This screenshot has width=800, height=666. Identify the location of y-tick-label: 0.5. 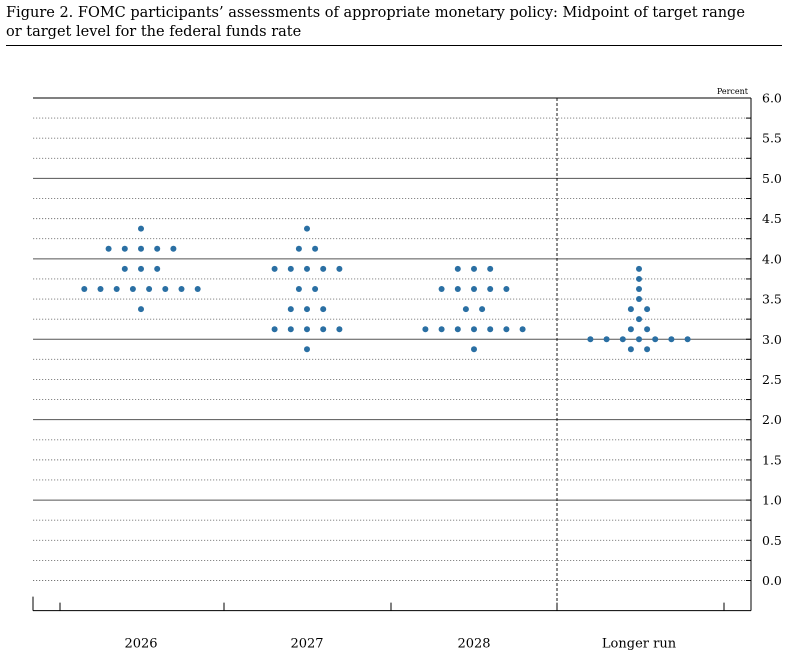
(772, 540).